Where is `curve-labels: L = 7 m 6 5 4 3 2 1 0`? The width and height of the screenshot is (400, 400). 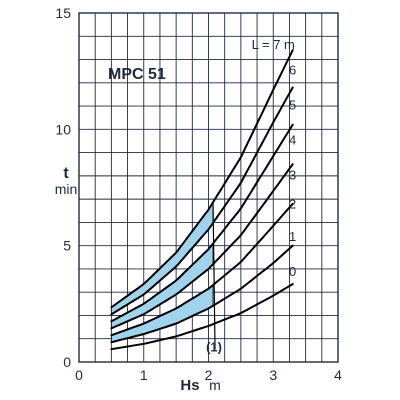 curve-labels: L = 7 m 6 5 4 3 2 1 0 is located at coordinates (274, 158).